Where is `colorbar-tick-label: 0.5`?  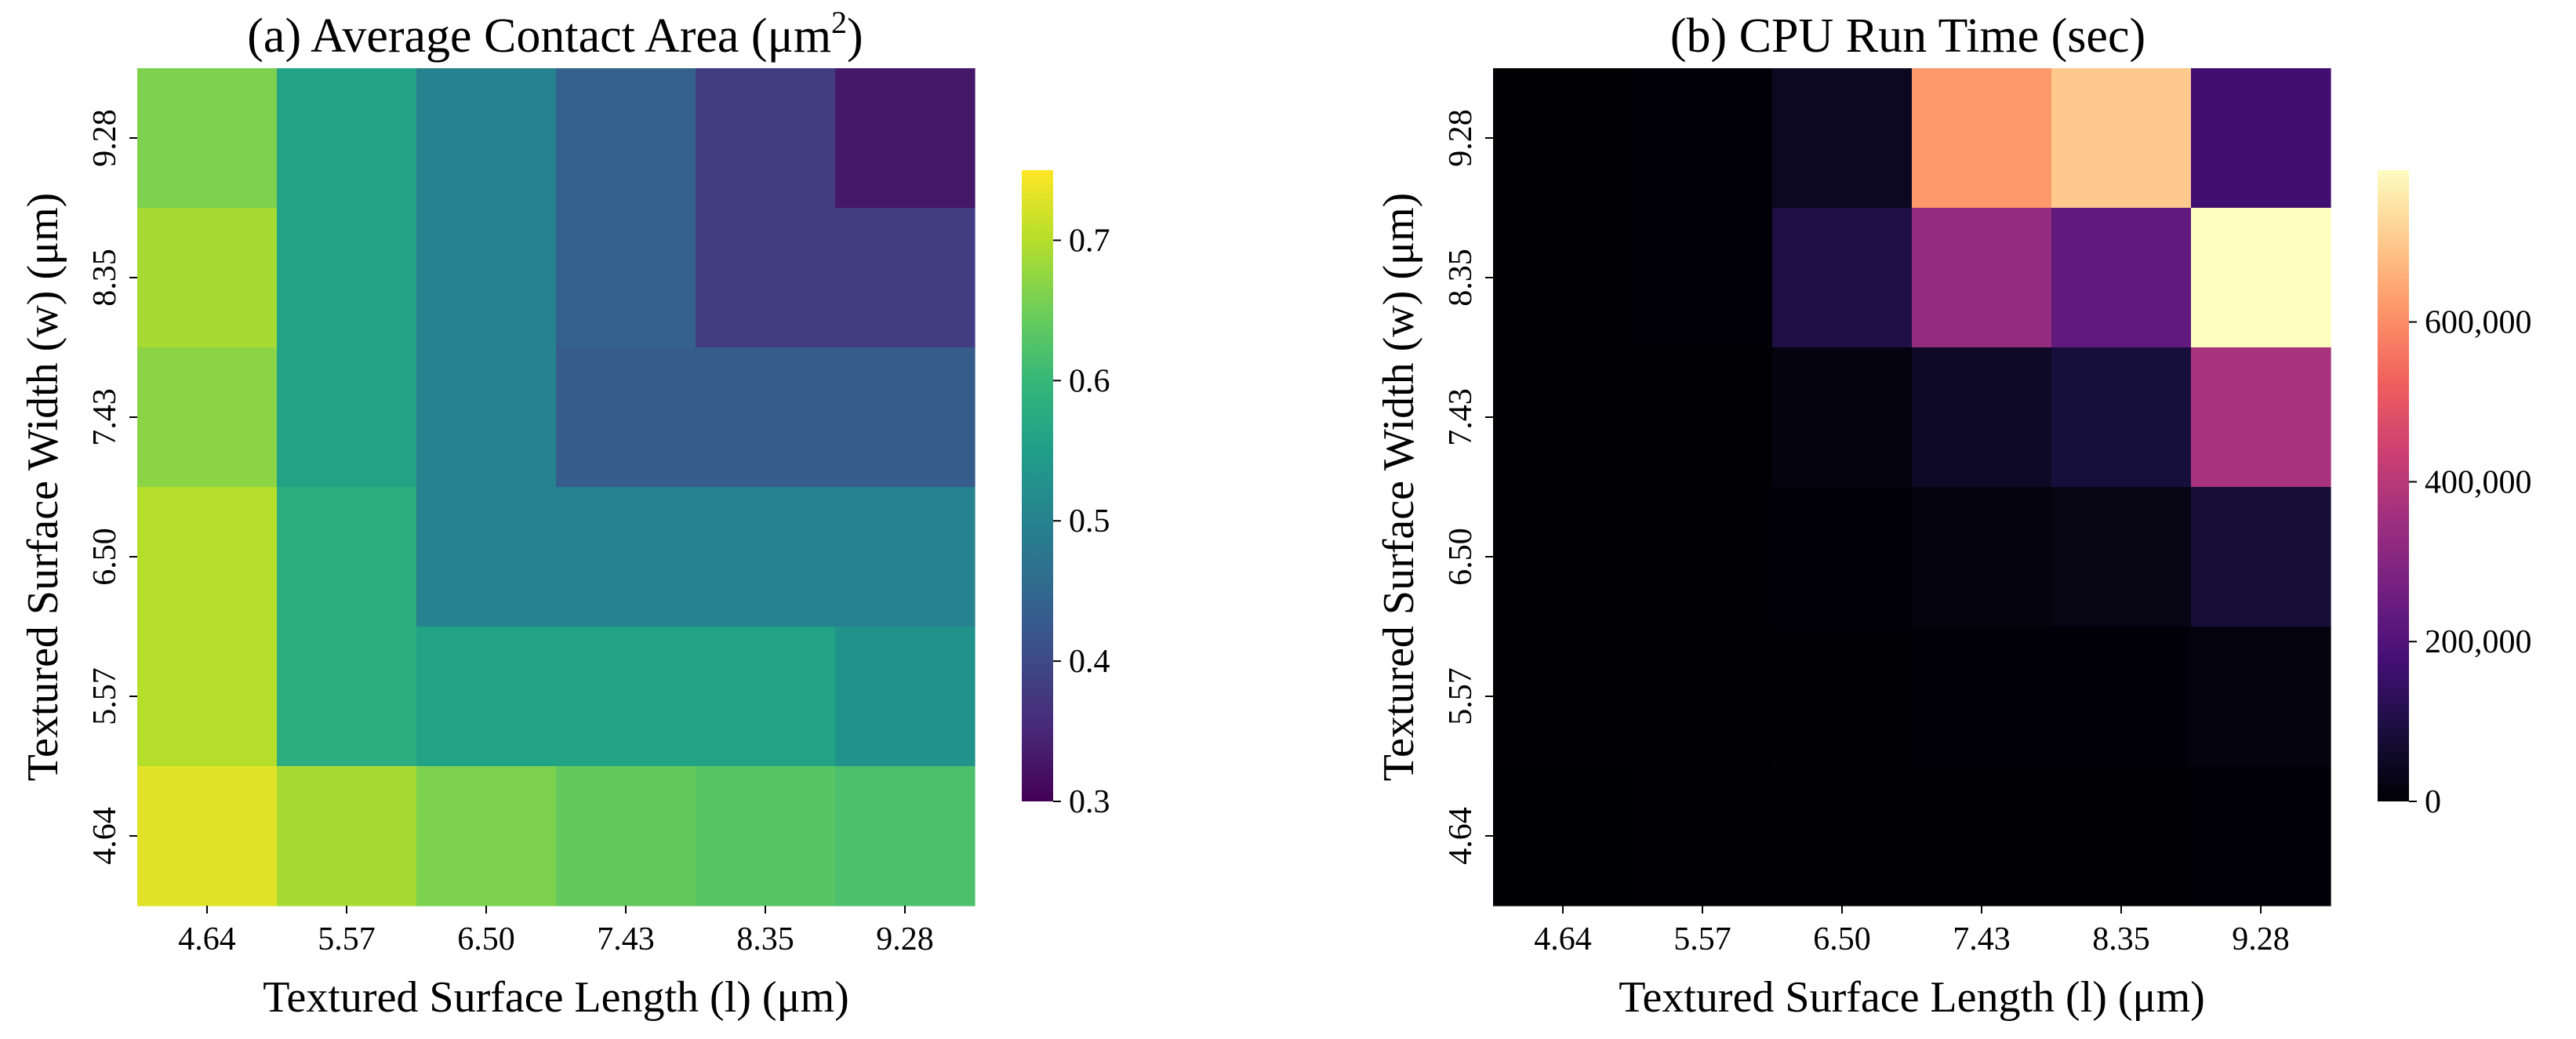 colorbar-tick-label: 0.5 is located at coordinates (1089, 521).